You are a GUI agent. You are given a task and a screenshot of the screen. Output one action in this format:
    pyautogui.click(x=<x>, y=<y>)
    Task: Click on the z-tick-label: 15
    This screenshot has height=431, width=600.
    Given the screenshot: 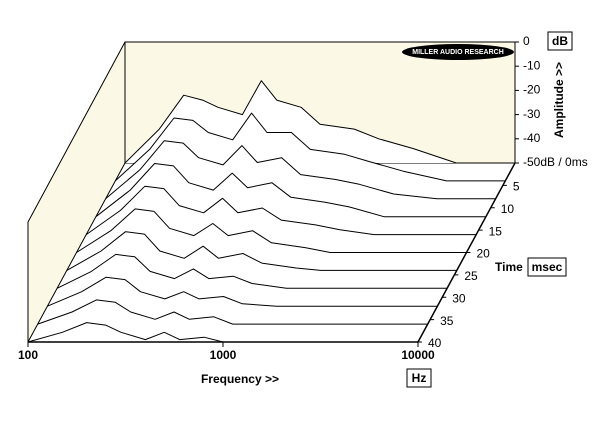 What is the action you would take?
    pyautogui.click(x=496, y=231)
    